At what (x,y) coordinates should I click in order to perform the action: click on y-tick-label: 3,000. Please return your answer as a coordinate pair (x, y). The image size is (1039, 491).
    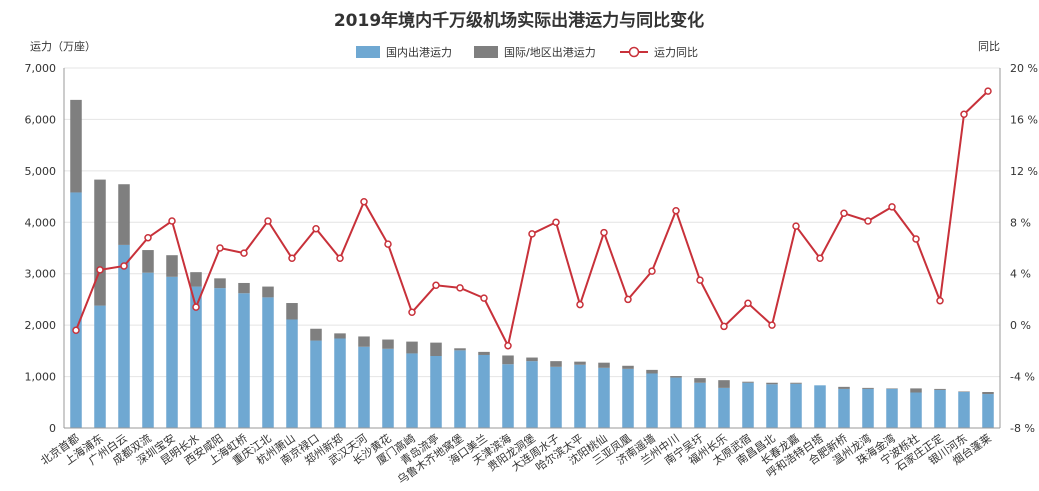
    Looking at the image, I should click on (41, 274).